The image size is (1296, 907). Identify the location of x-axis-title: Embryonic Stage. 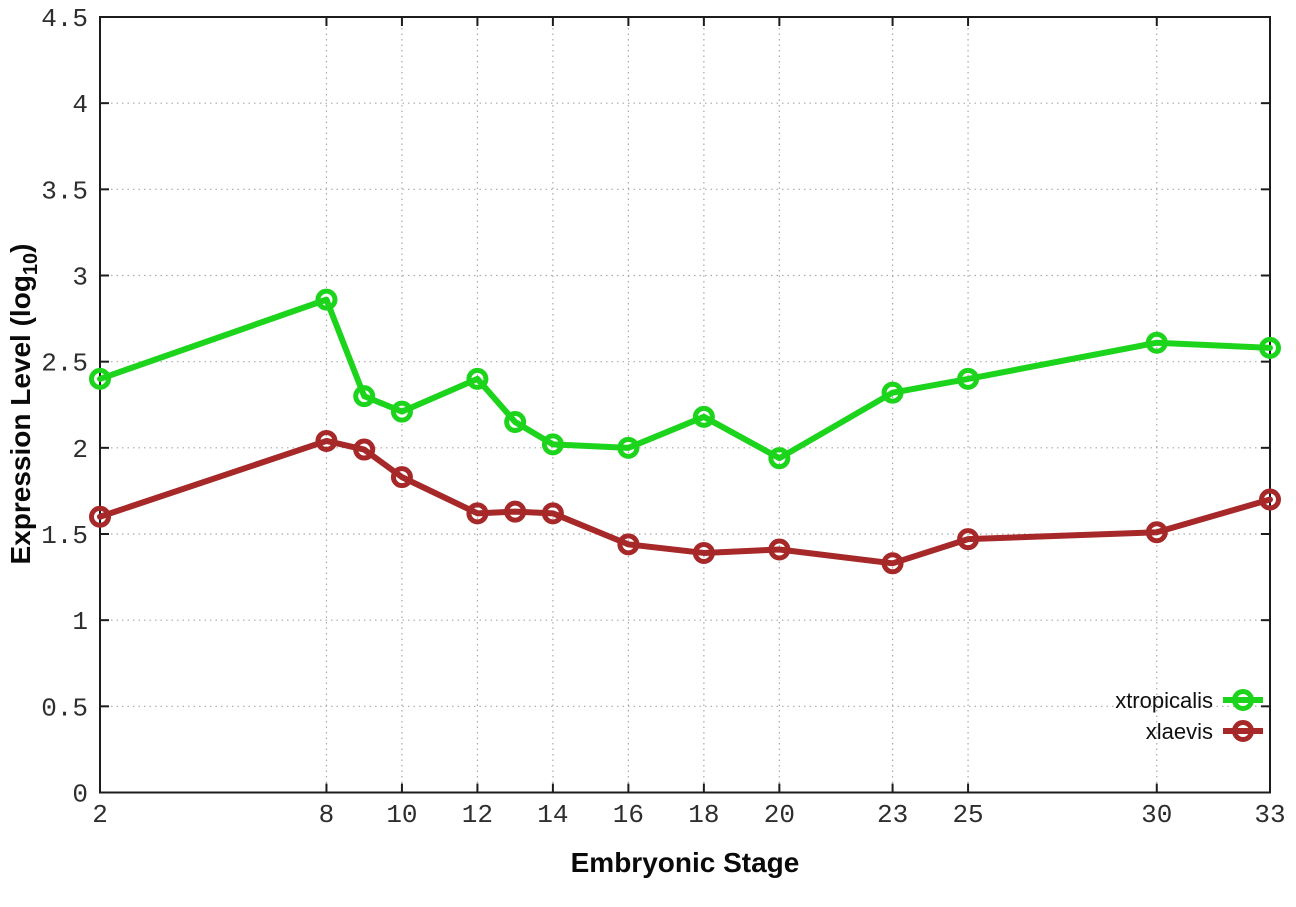
(685, 862).